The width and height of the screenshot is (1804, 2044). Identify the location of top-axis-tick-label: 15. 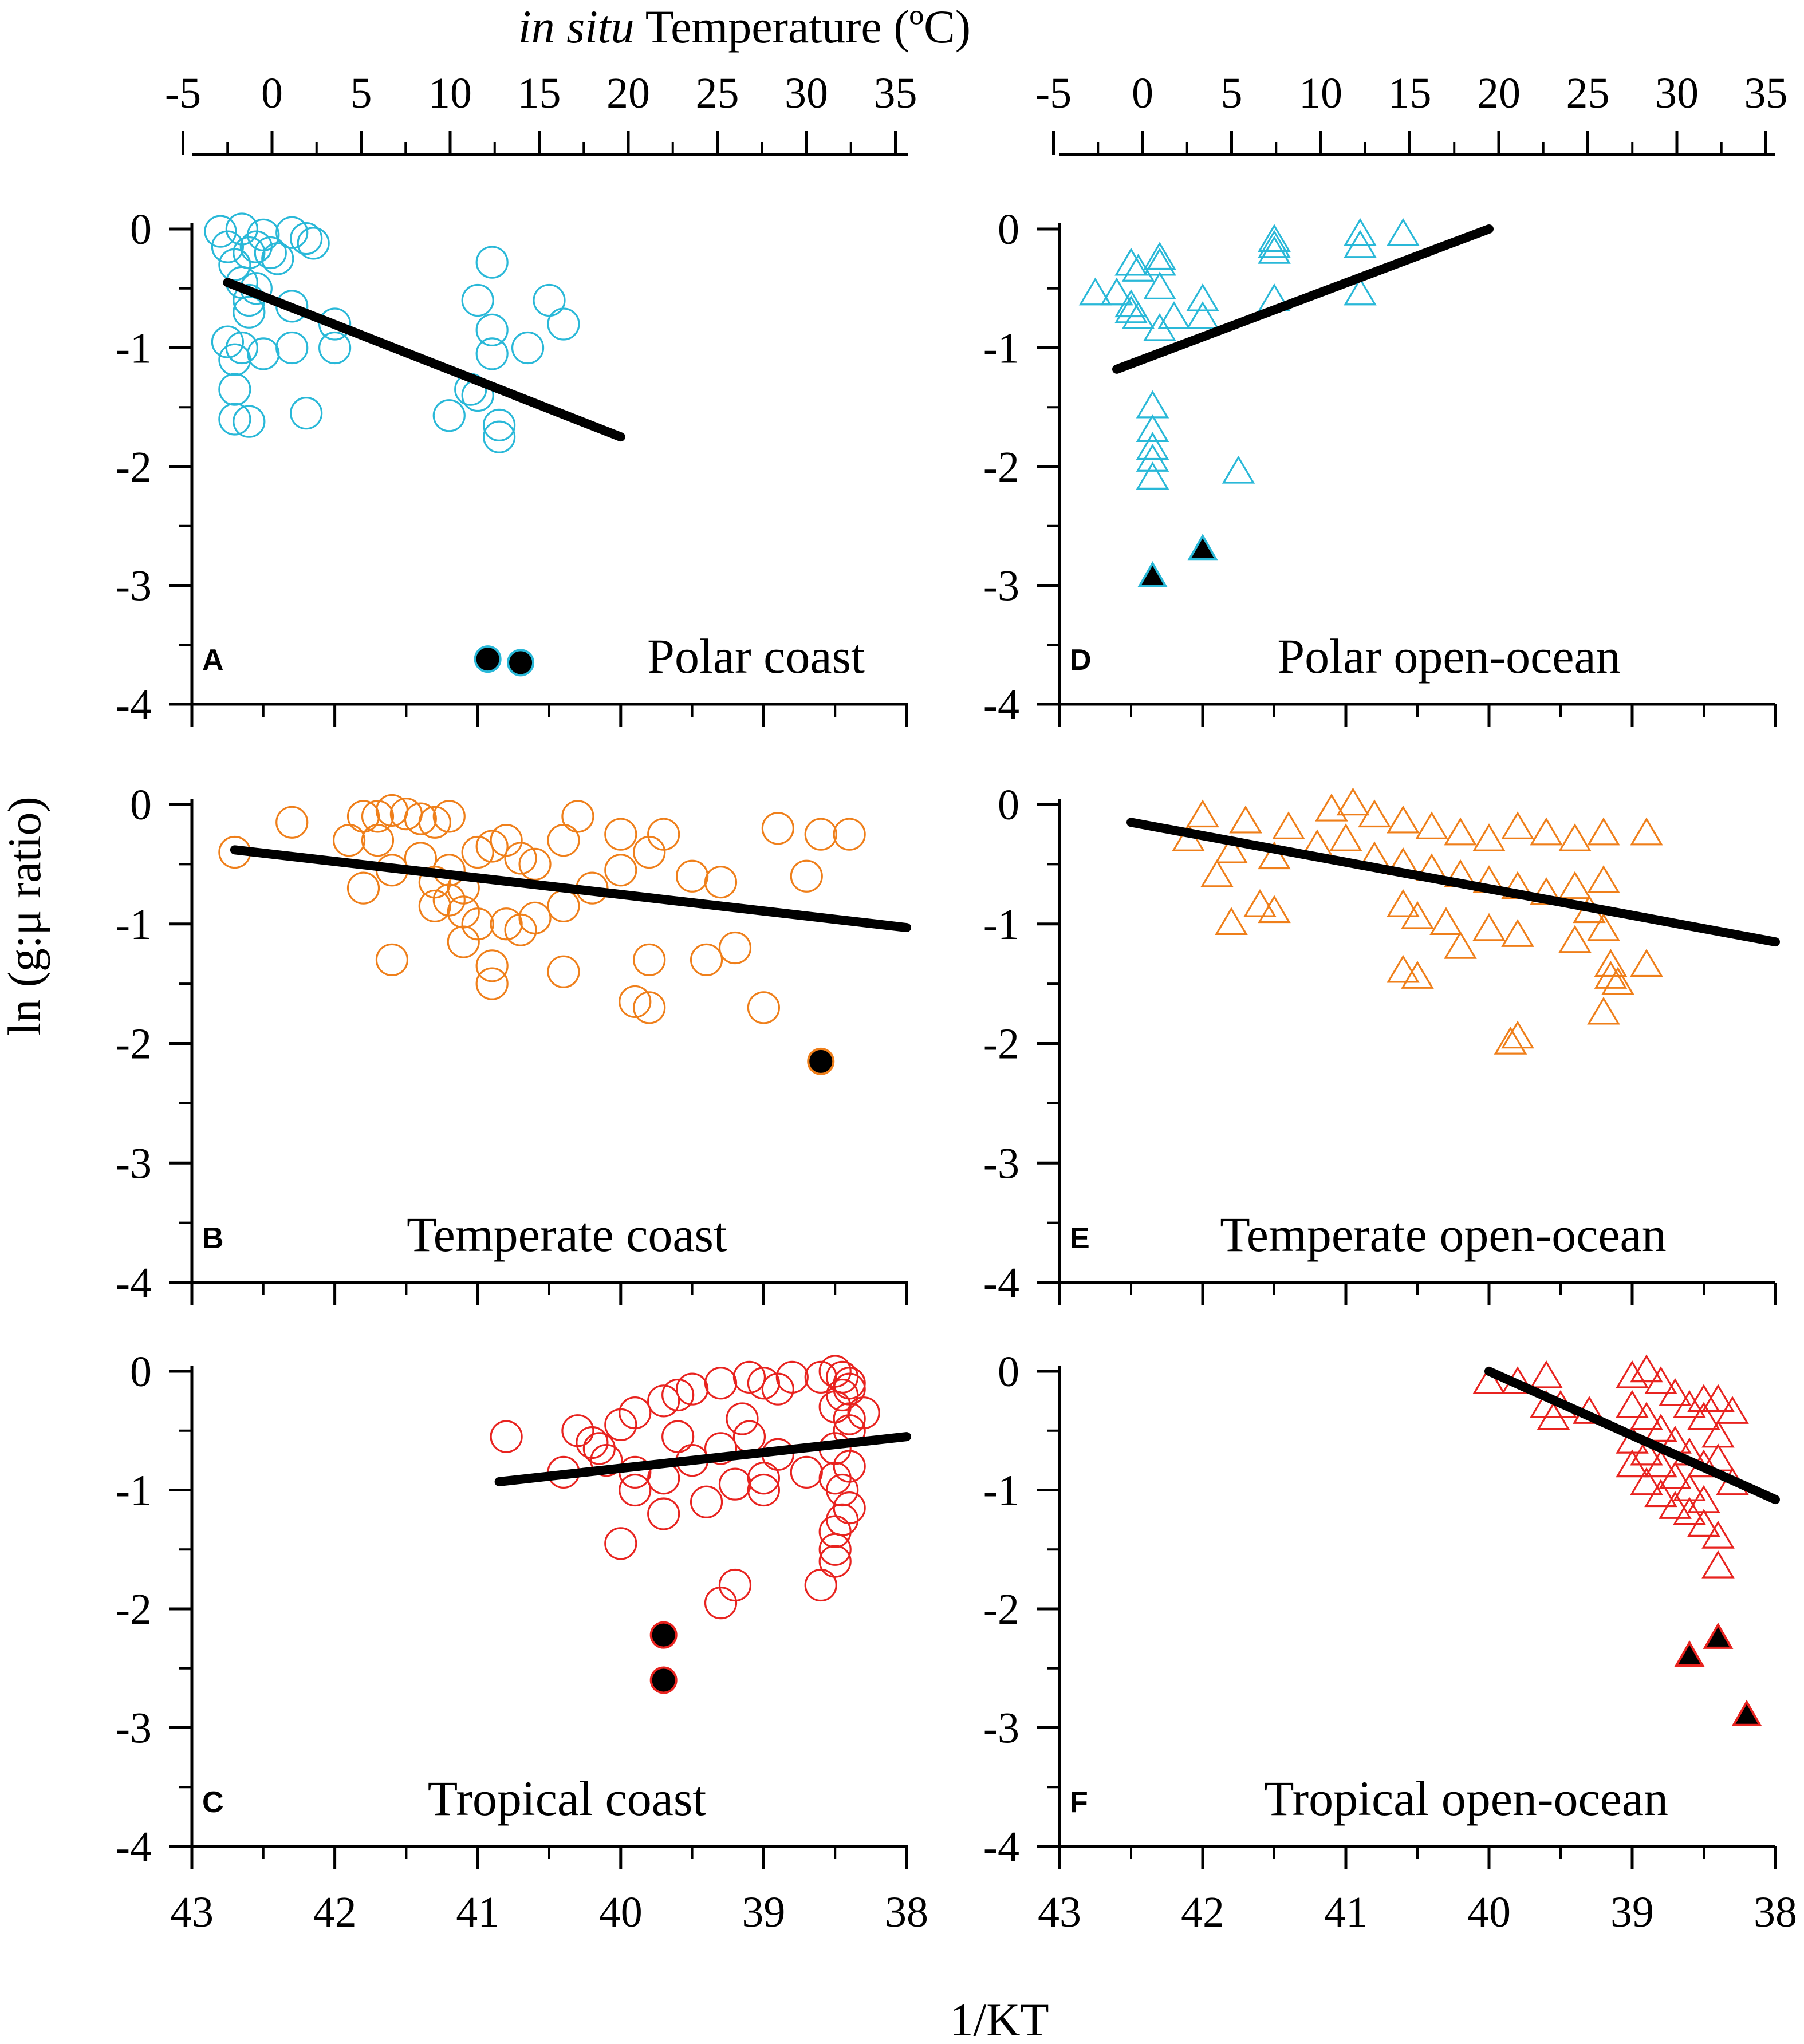
(539, 93).